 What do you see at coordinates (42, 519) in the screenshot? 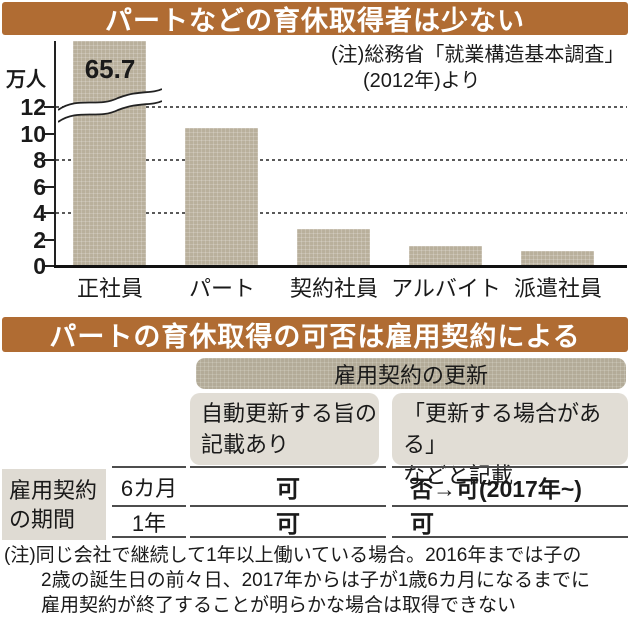
I see `table-row-group-header-line2: の期間` at bounding box center [42, 519].